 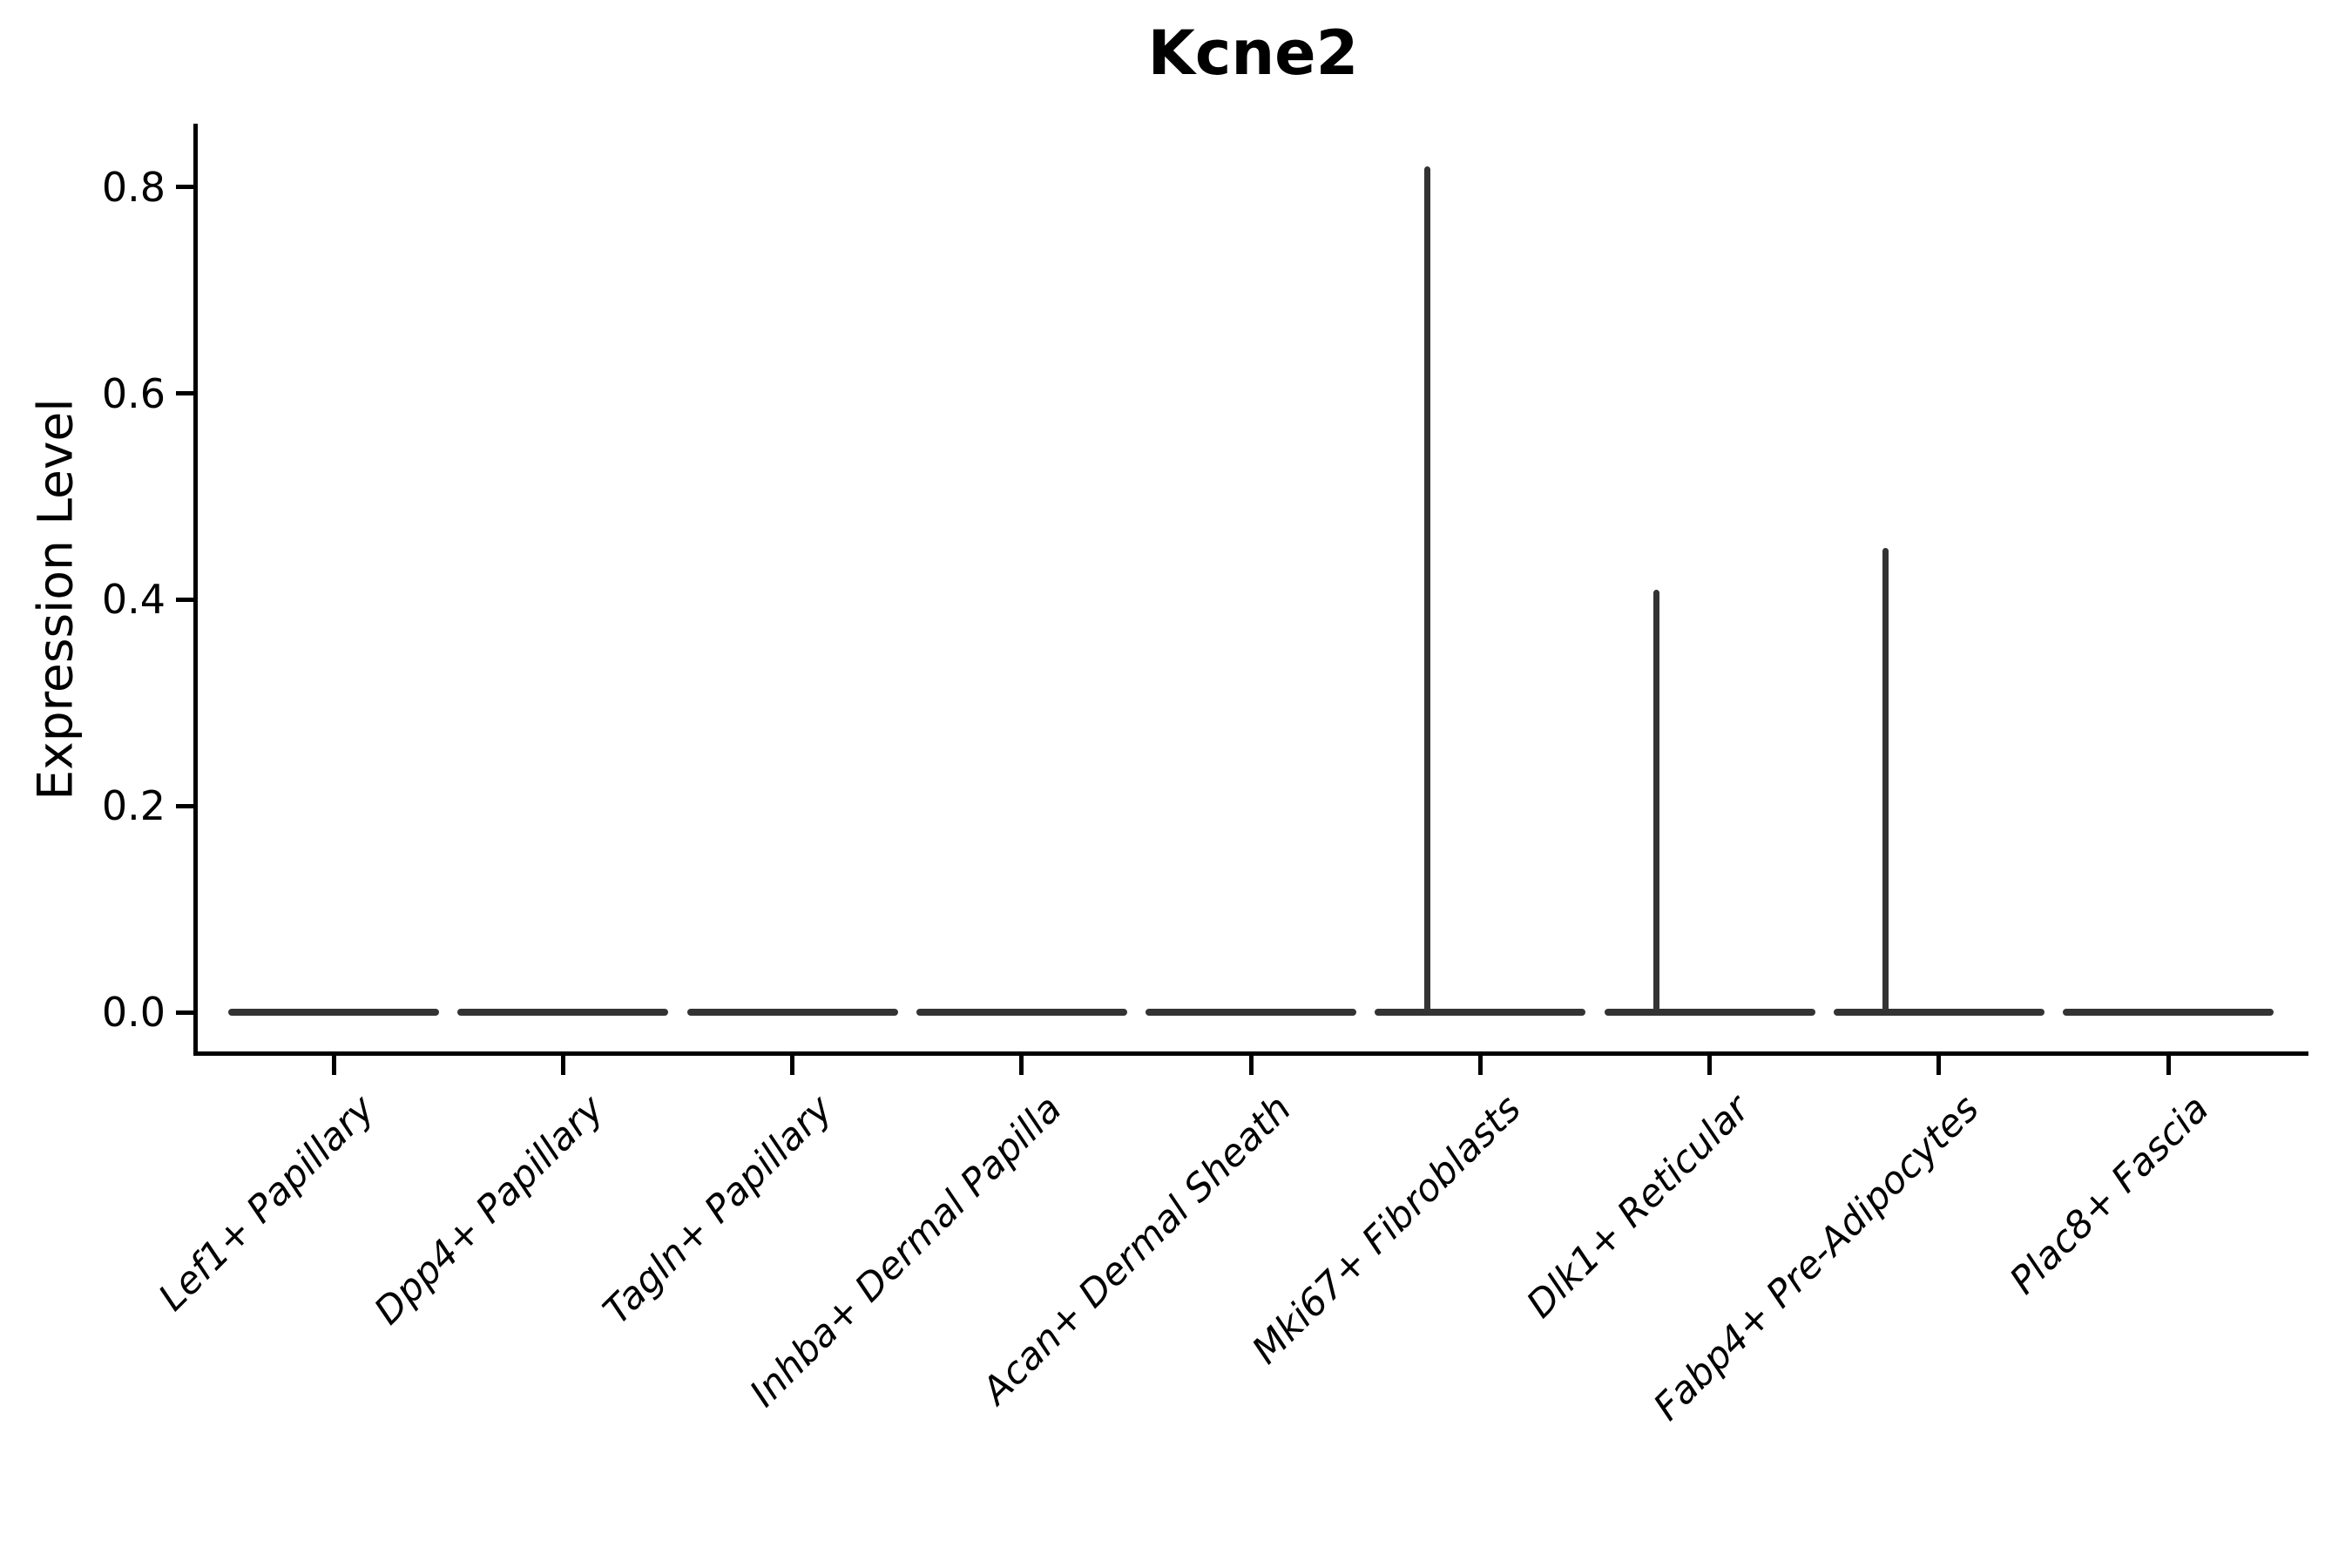 I want to click on y-axis-label: Expression Level, so click(x=56, y=599).